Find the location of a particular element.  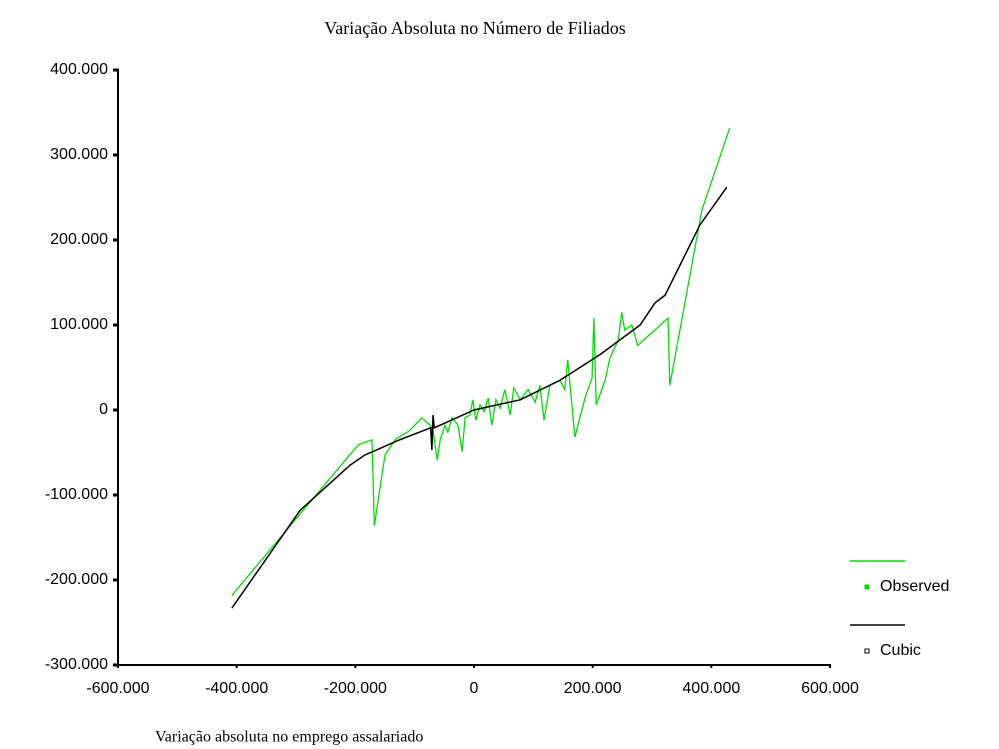

x-tick-label: 0 is located at coordinates (474, 688).